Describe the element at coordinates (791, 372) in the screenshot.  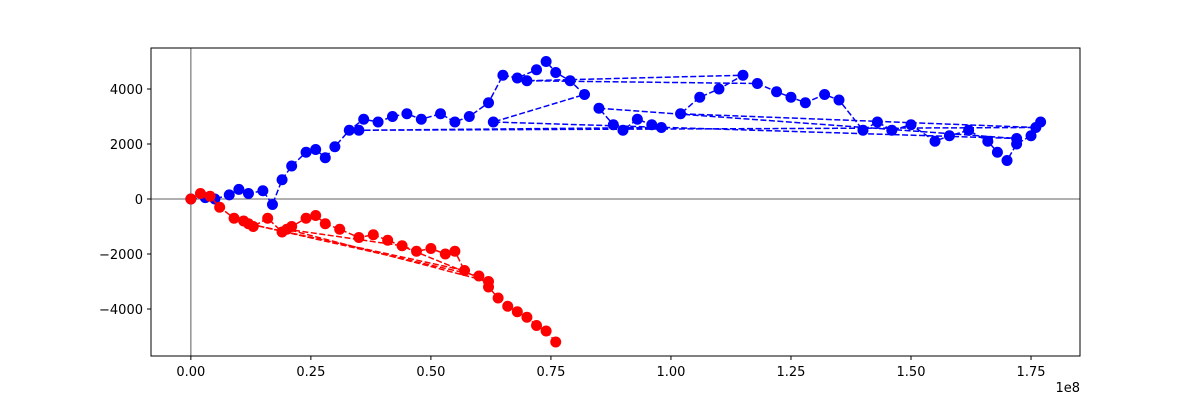
I see `x-tick-label: 1.25` at that location.